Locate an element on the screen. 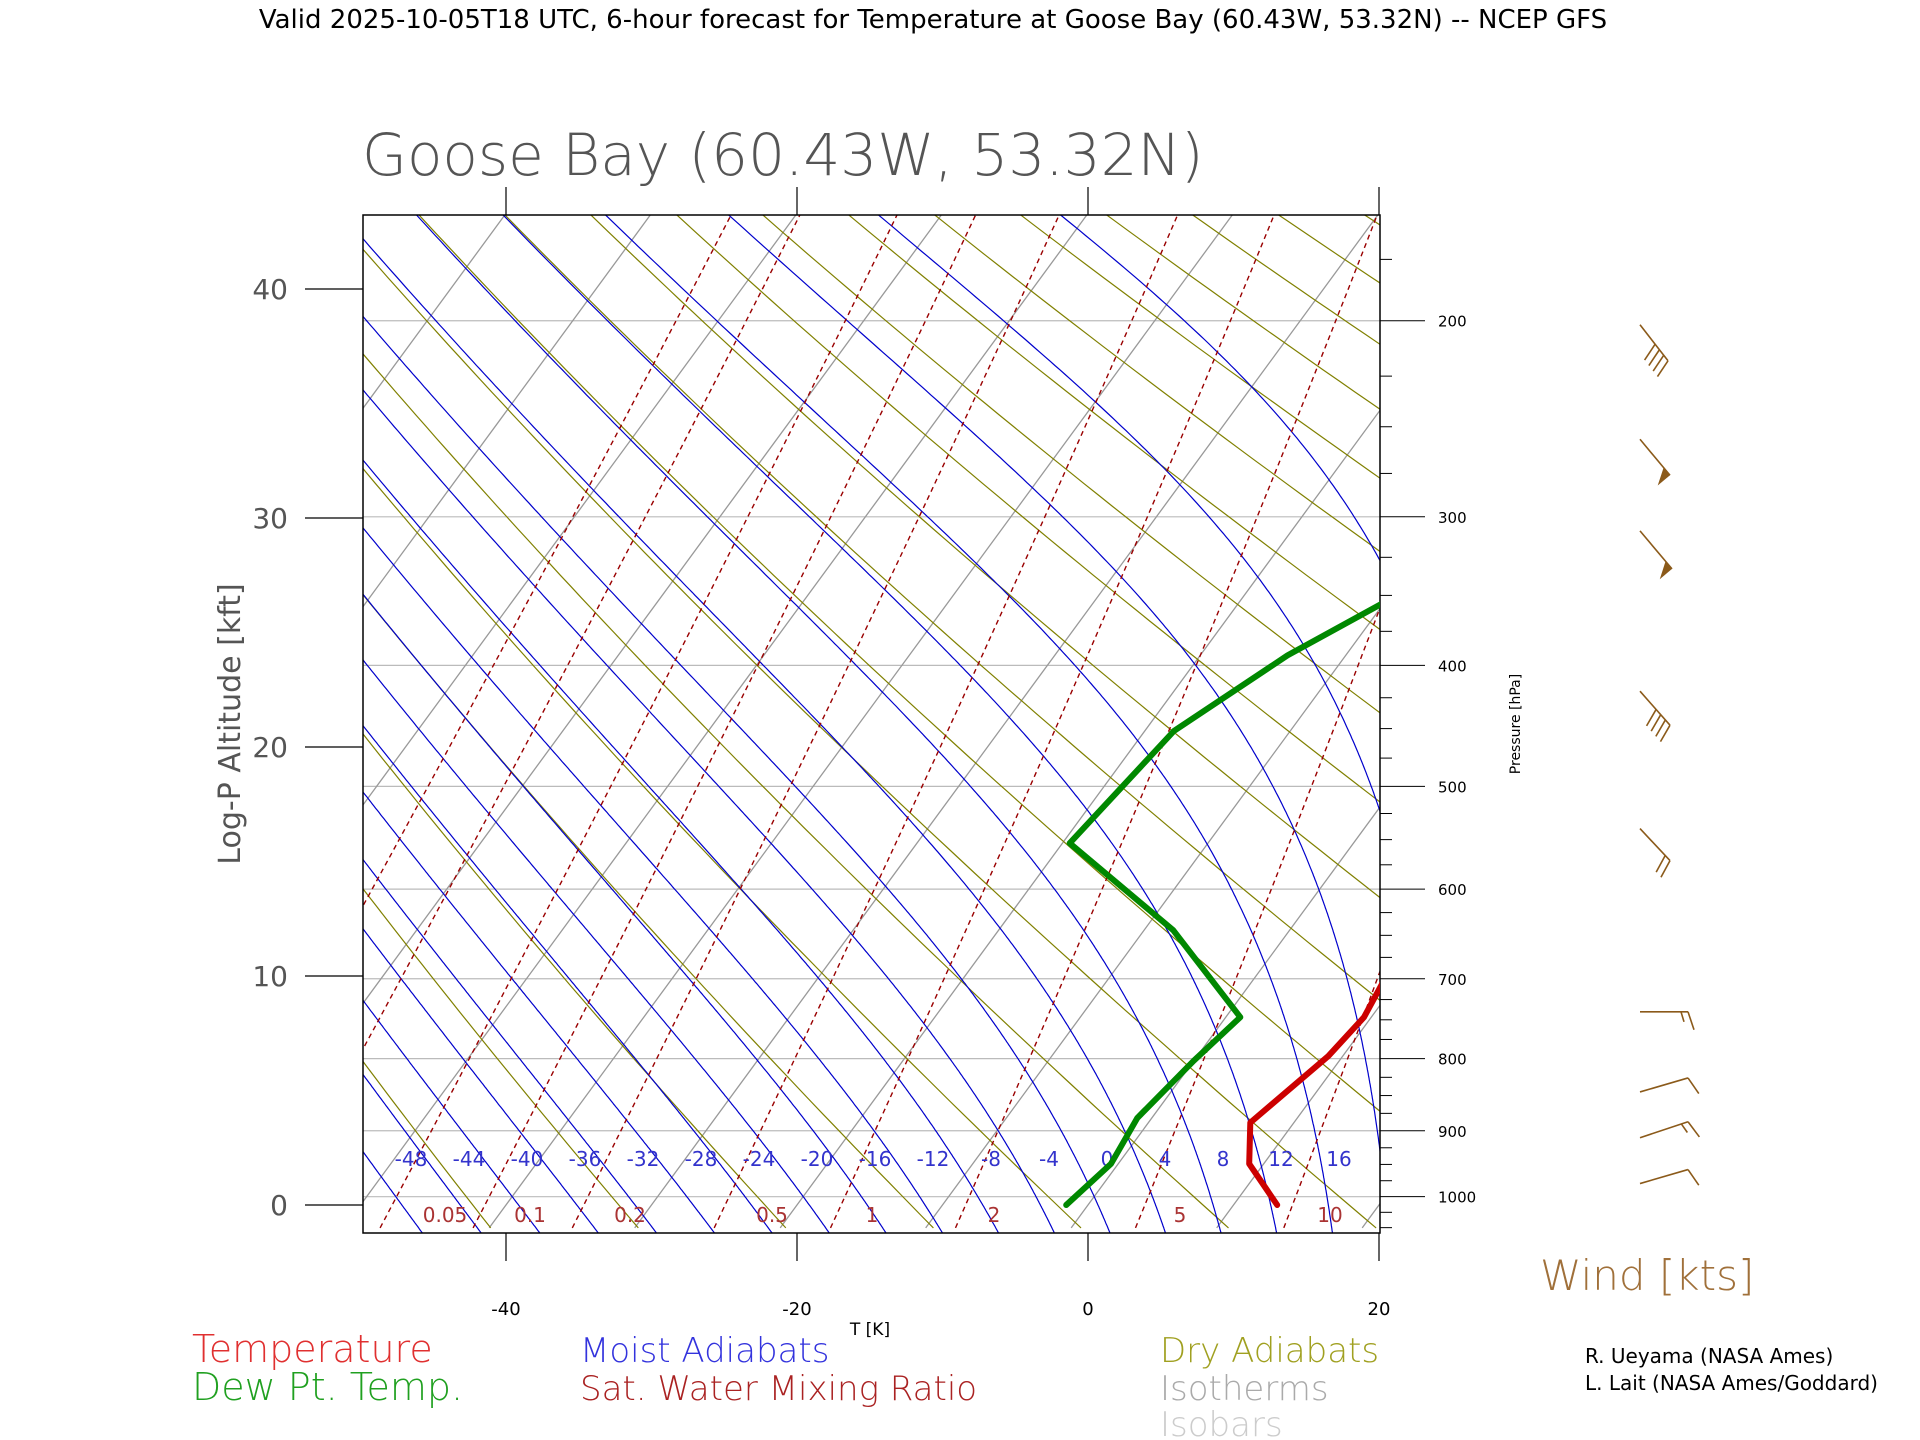 The height and width of the screenshot is (1440, 1920). x-tick-label: -20 is located at coordinates (796, 1309).